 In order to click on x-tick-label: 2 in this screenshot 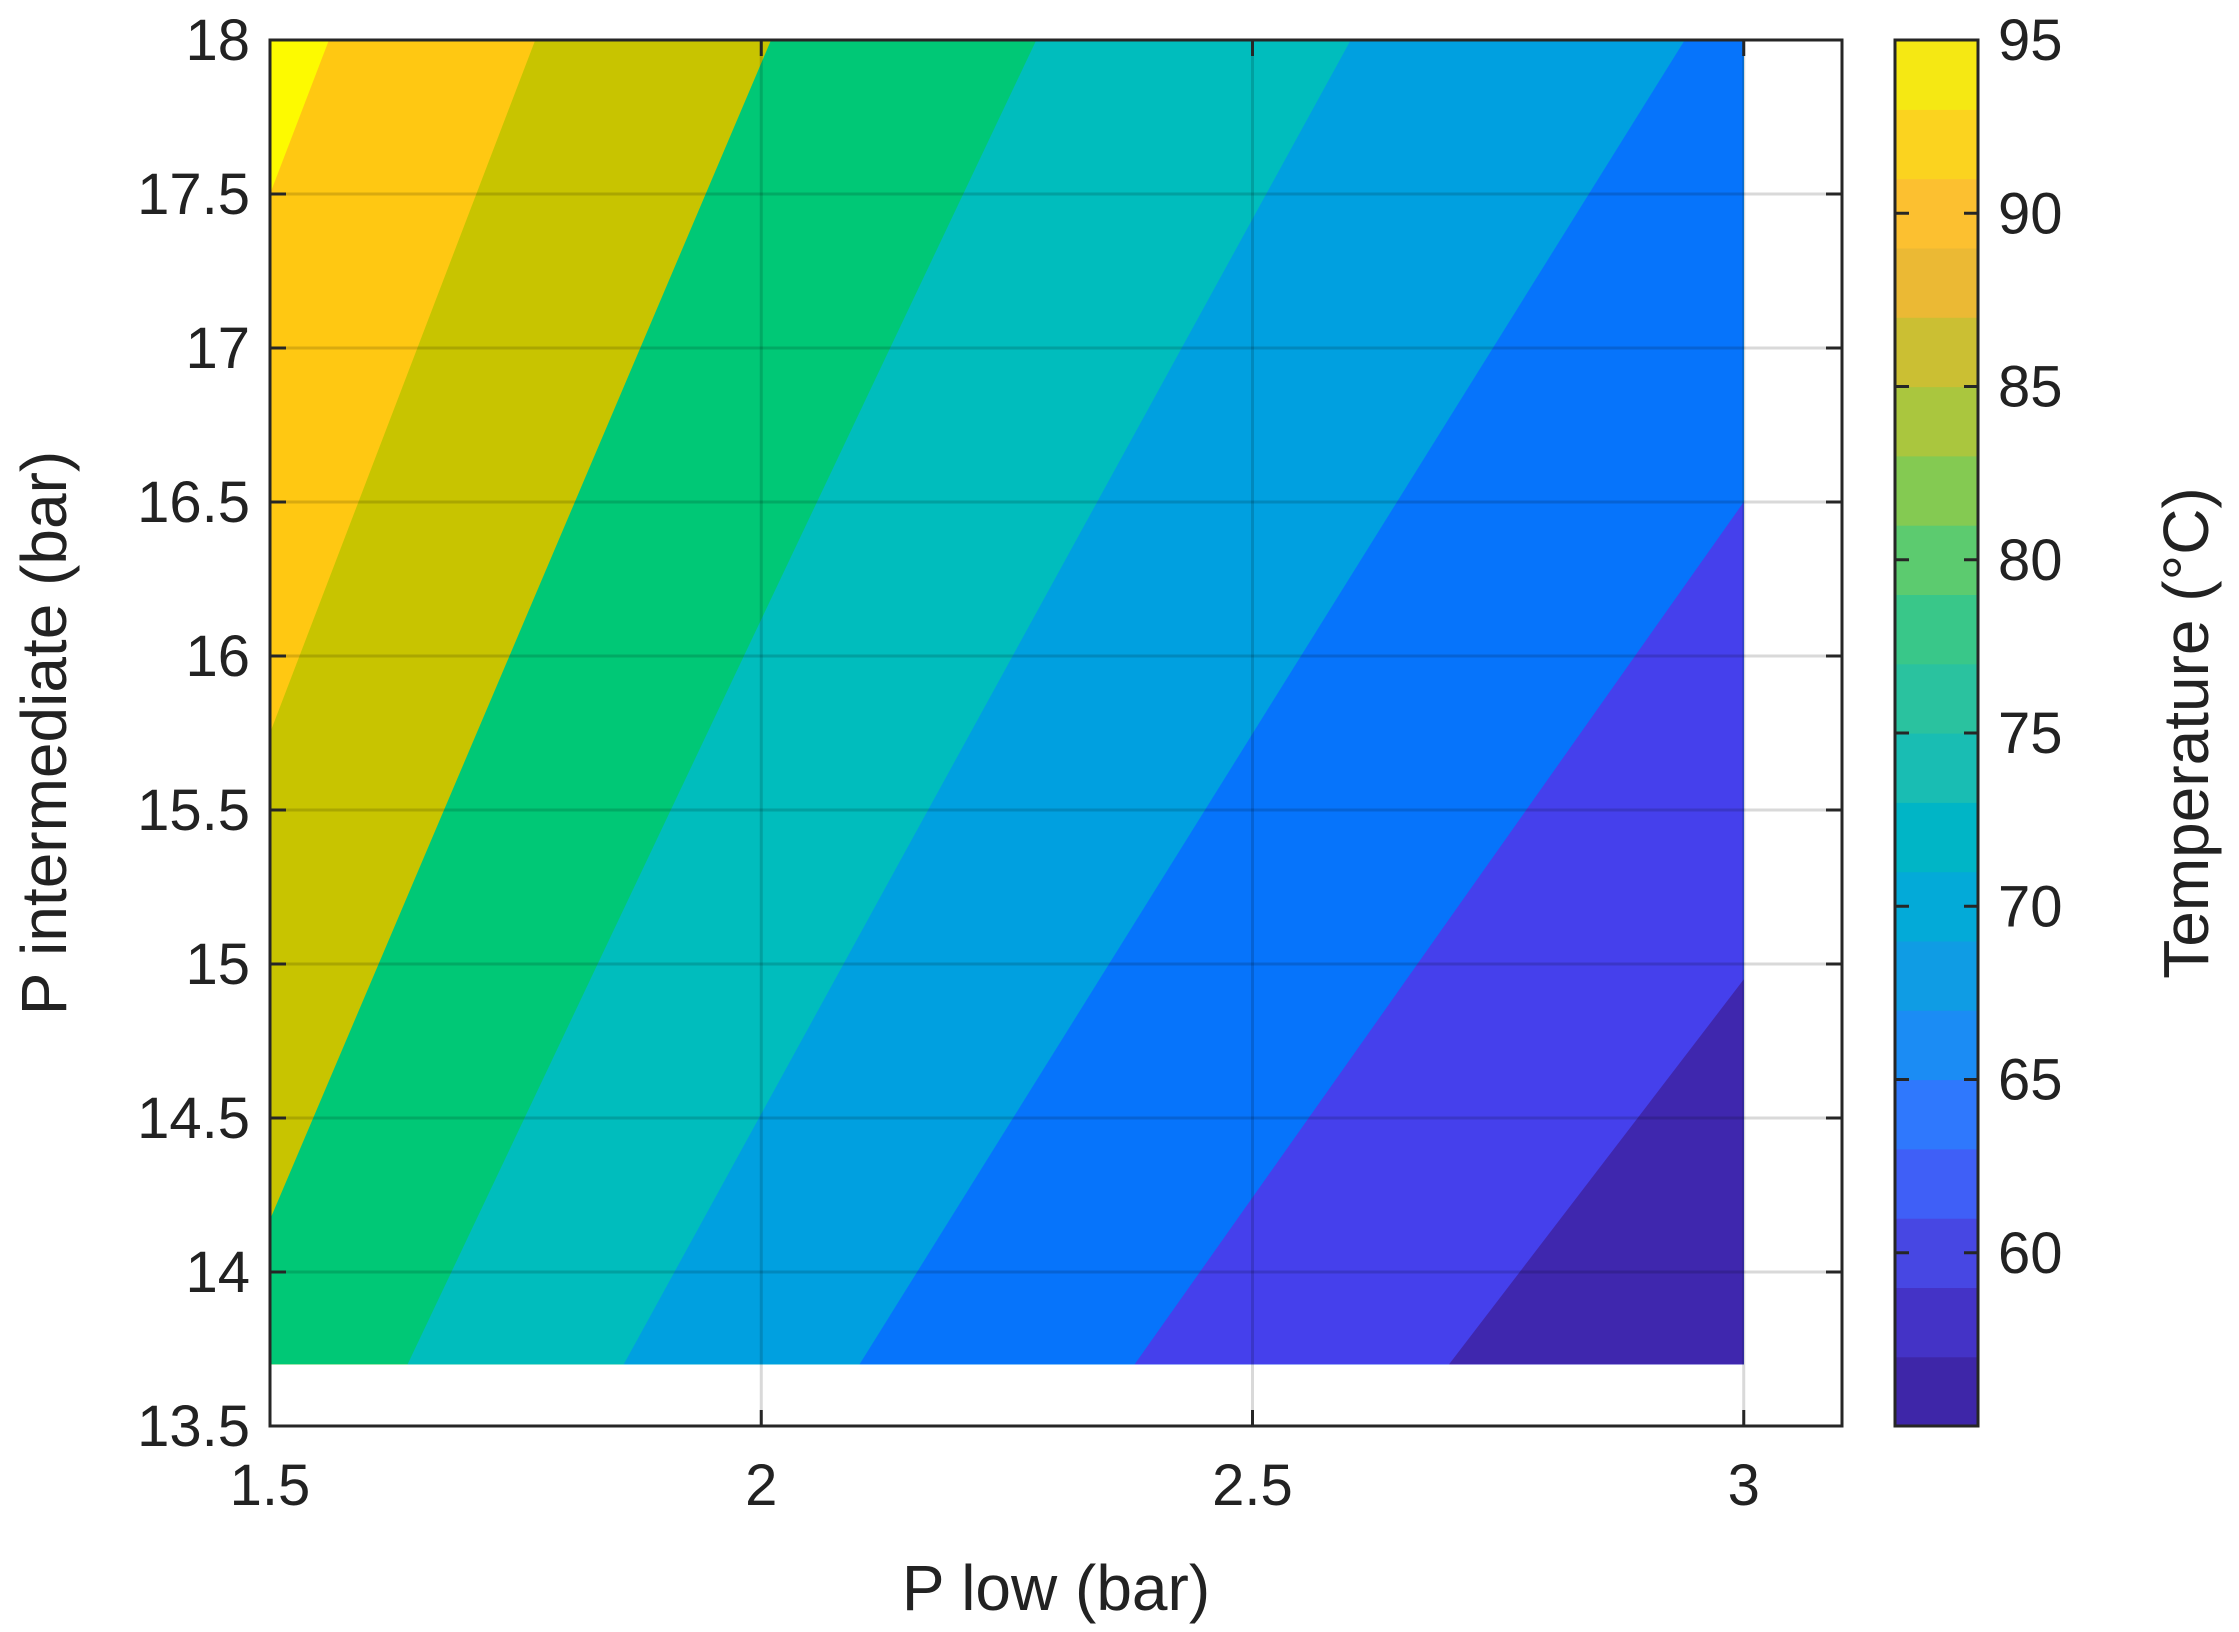, I will do `click(761, 1485)`.